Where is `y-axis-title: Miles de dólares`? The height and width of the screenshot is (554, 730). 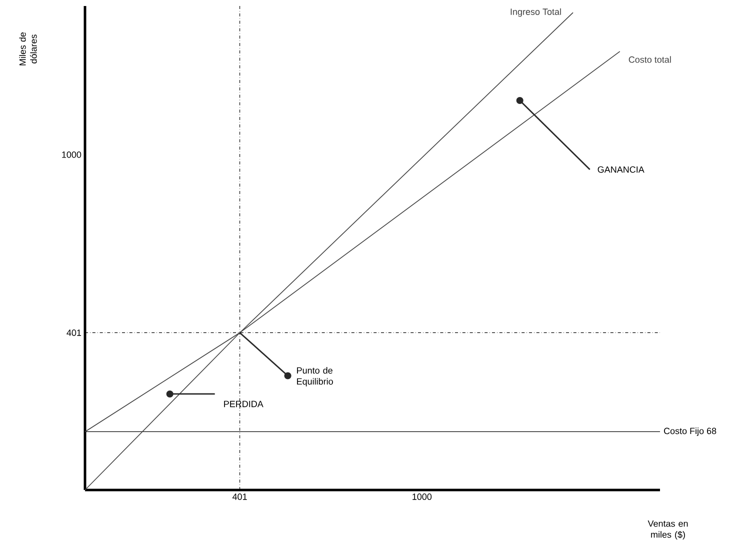
y-axis-title: Miles de dólares is located at coordinates (28, 49).